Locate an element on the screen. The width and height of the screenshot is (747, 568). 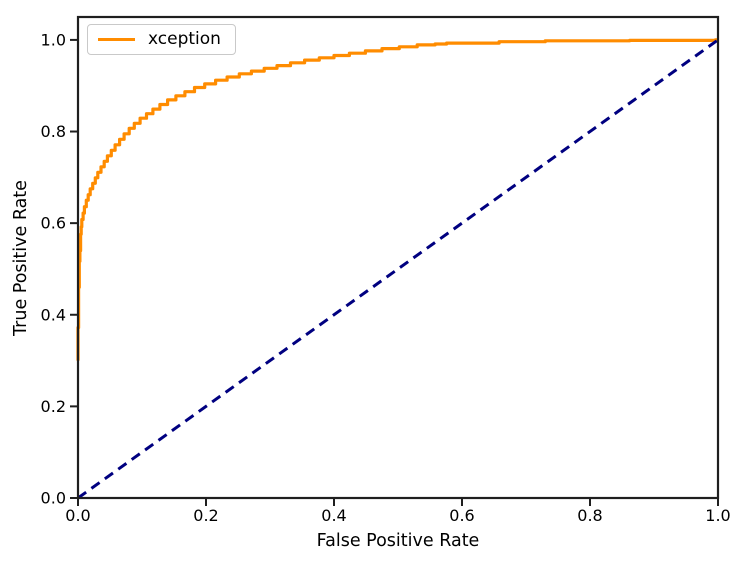
x-axis-label: False Positive Rate is located at coordinates (398, 541).